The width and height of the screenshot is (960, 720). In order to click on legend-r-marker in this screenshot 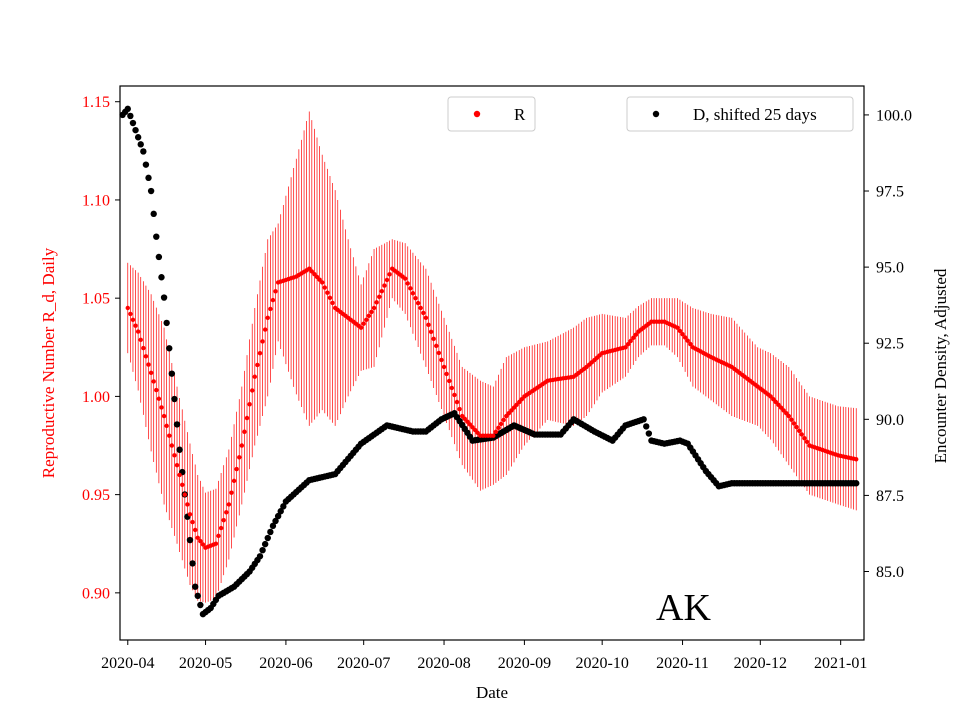, I will do `click(477, 114)`.